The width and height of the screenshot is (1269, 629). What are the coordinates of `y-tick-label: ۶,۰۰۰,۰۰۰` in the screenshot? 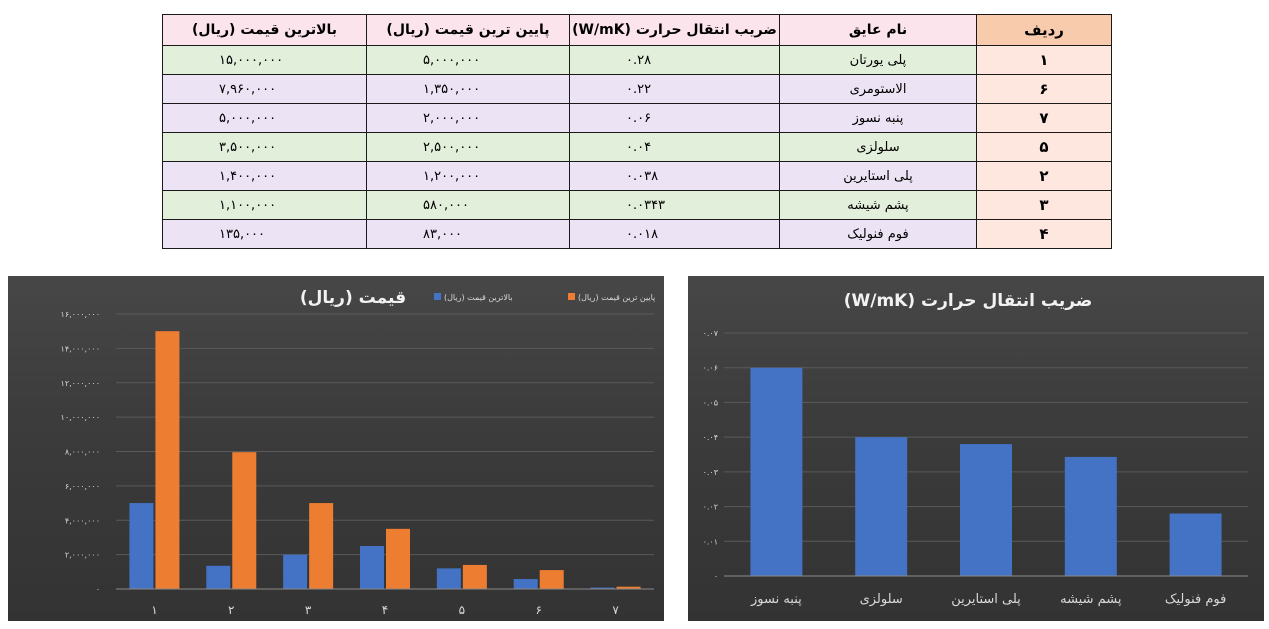 It's located at (82, 486).